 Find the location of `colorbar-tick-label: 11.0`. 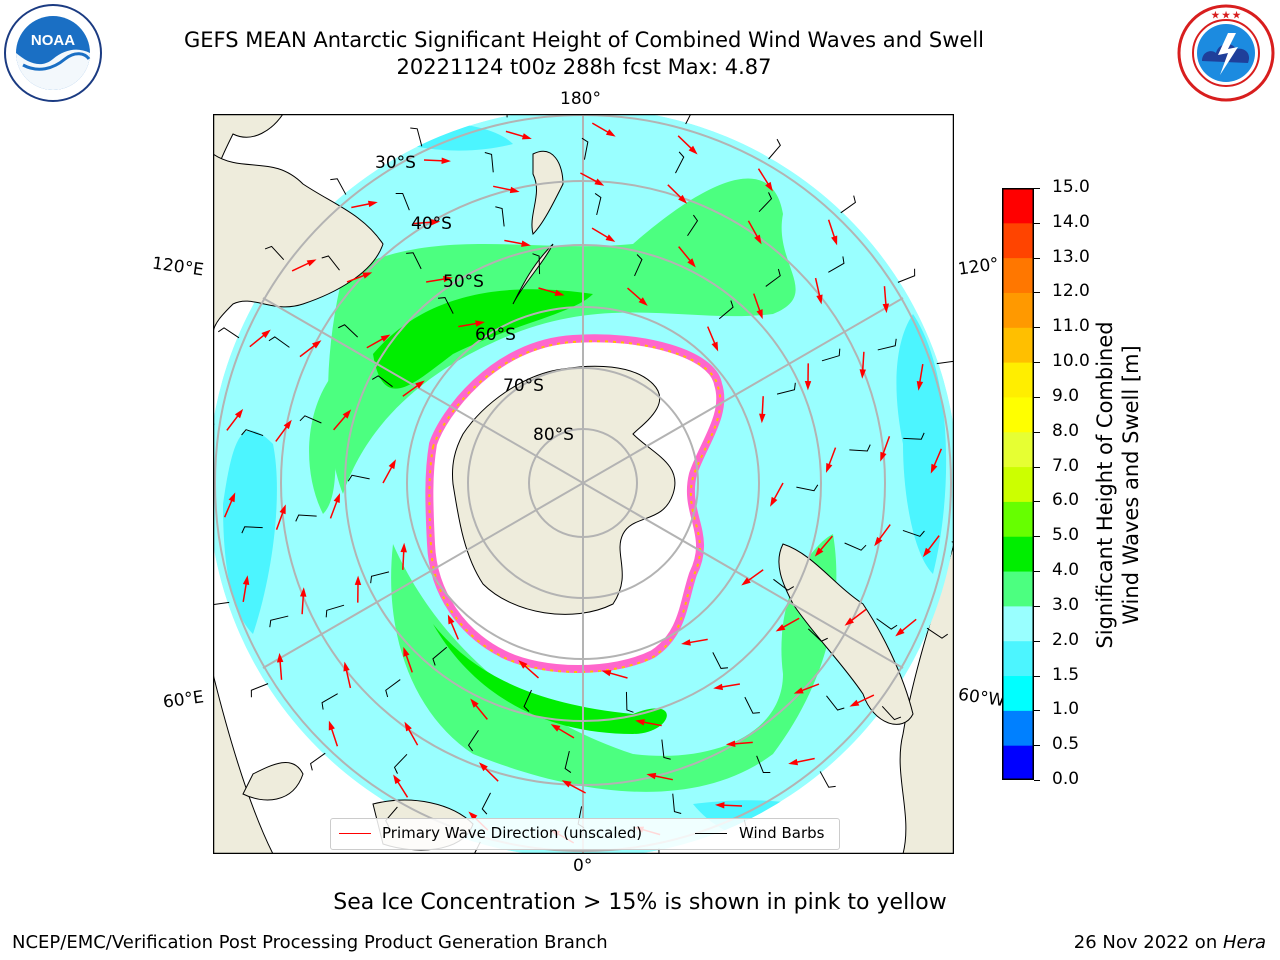

colorbar-tick-label: 11.0 is located at coordinates (1071, 326).